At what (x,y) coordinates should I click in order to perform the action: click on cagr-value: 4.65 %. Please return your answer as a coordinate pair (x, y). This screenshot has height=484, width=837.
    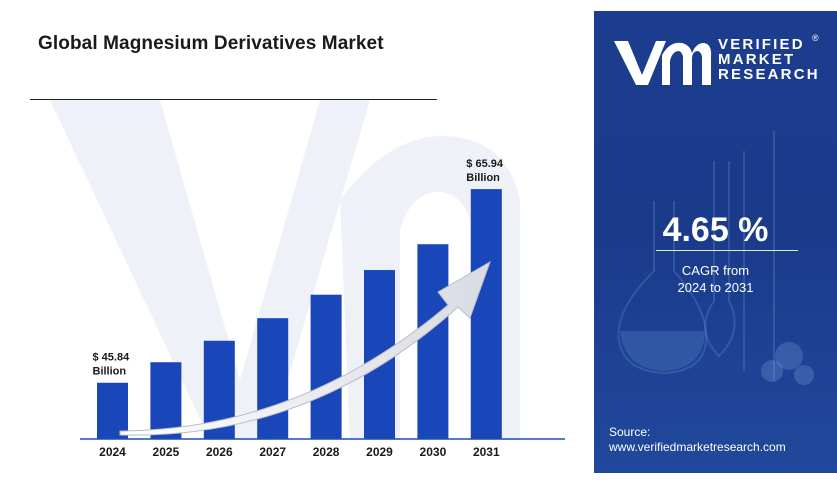
    Looking at the image, I should click on (715, 230).